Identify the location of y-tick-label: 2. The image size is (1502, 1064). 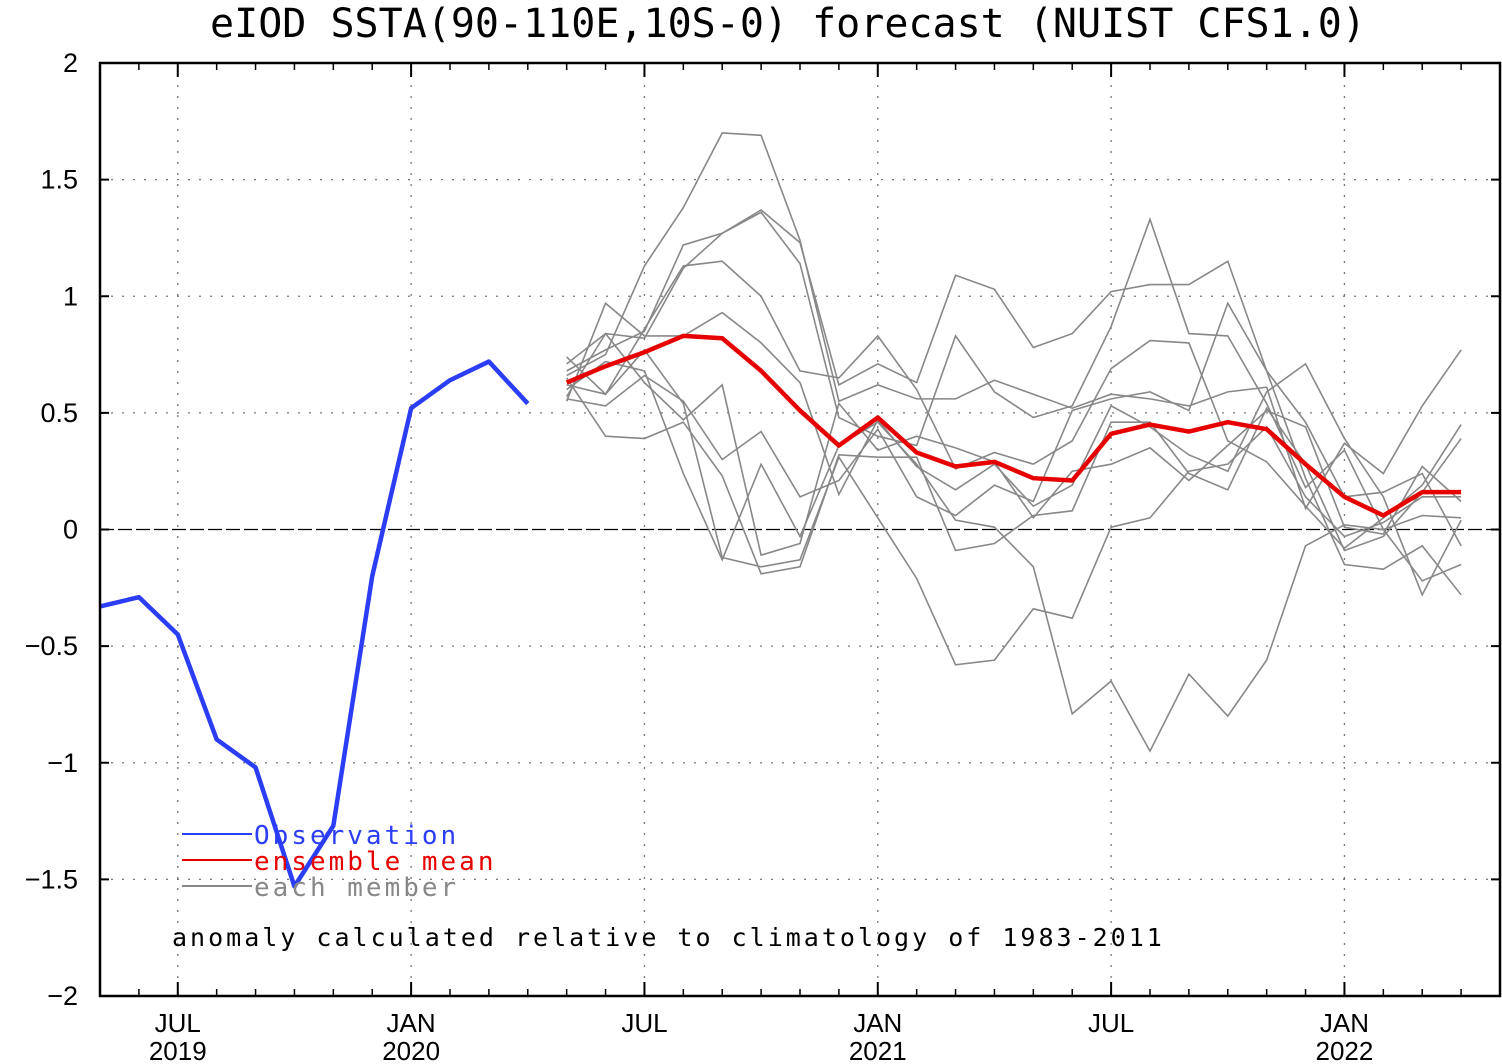
(70, 63).